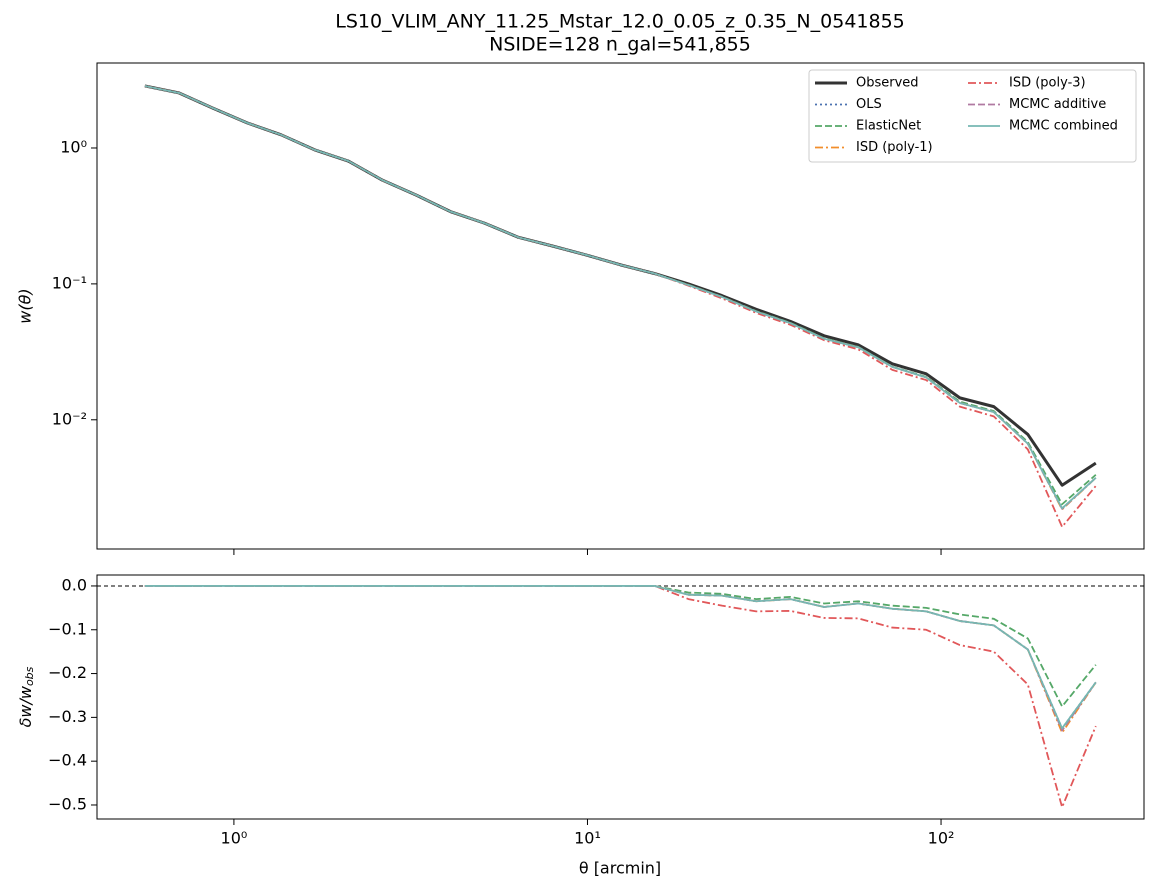 Image resolution: width=1155 pixels, height=891 pixels. Describe the element at coordinates (25, 706) in the screenshot. I see `y-axis-label-main: δw/w` at that location.